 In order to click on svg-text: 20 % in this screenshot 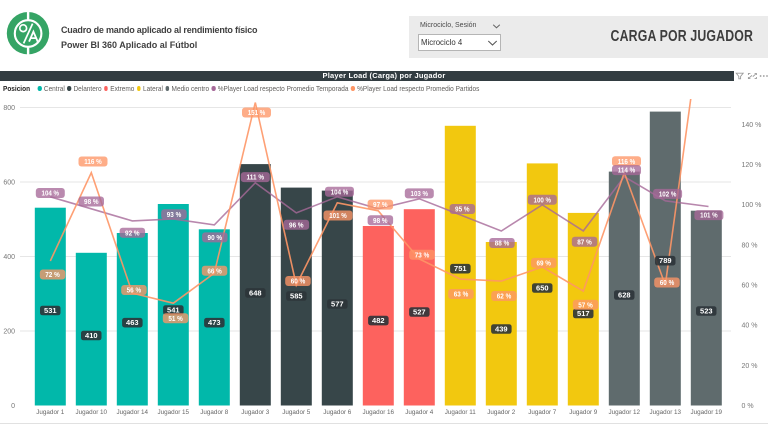, I will do `click(750, 366)`.